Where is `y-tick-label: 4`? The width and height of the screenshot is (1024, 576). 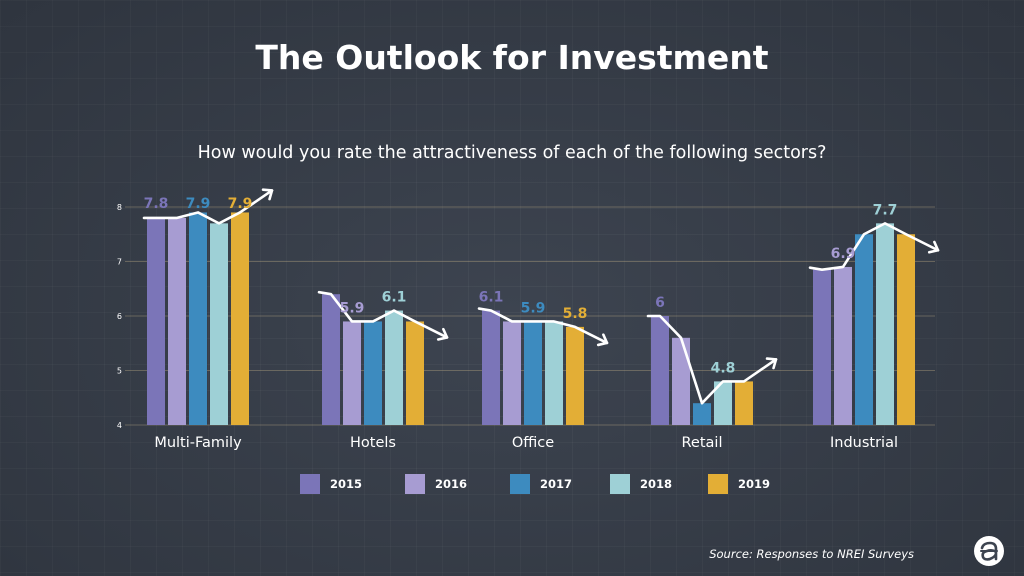
y-tick-label: 4 is located at coordinates (119, 425).